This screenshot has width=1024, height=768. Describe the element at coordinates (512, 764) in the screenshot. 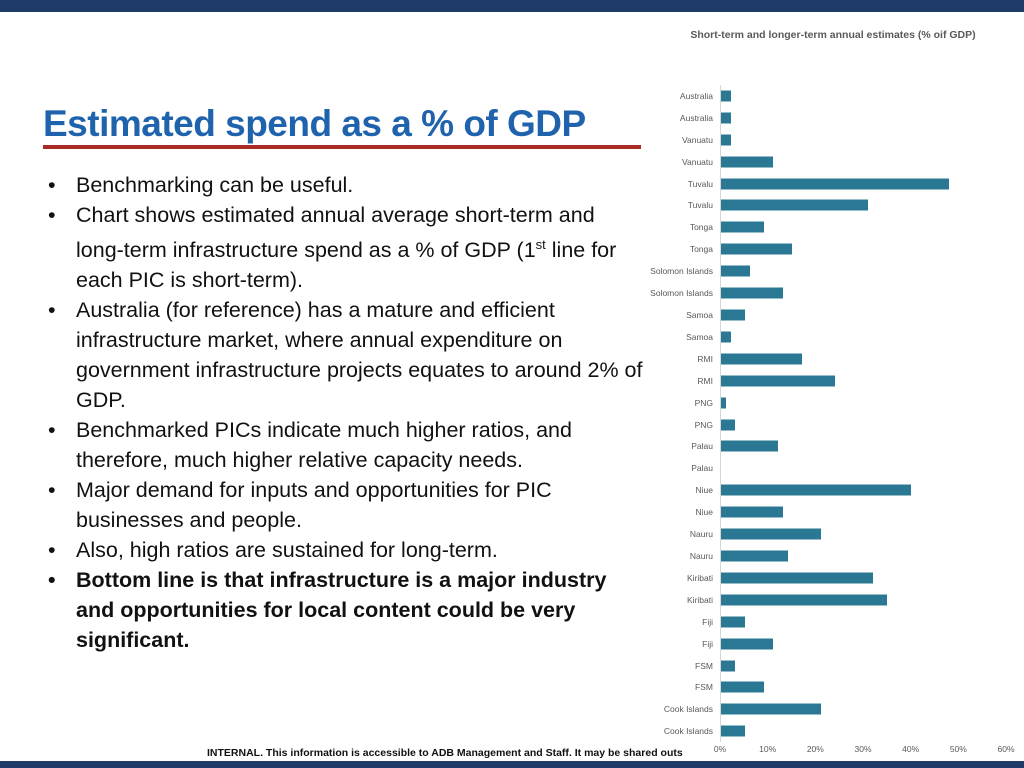

I see `bottom-accent-bar` at that location.